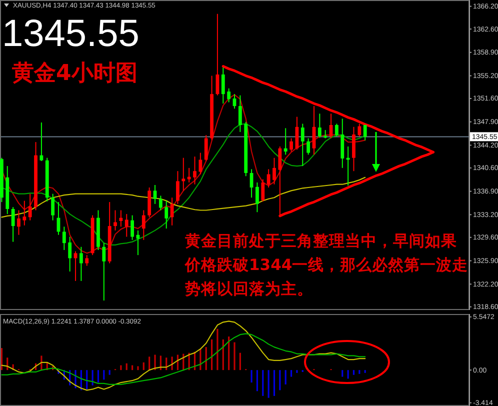 The height and width of the screenshot is (406, 498). Describe the element at coordinates (326, 265) in the screenshot. I see `annotation: 黄金目前处于三角整理当中，早间如果价格跌破1344一线，那么必然第一波走势将以回落为主。` at that location.